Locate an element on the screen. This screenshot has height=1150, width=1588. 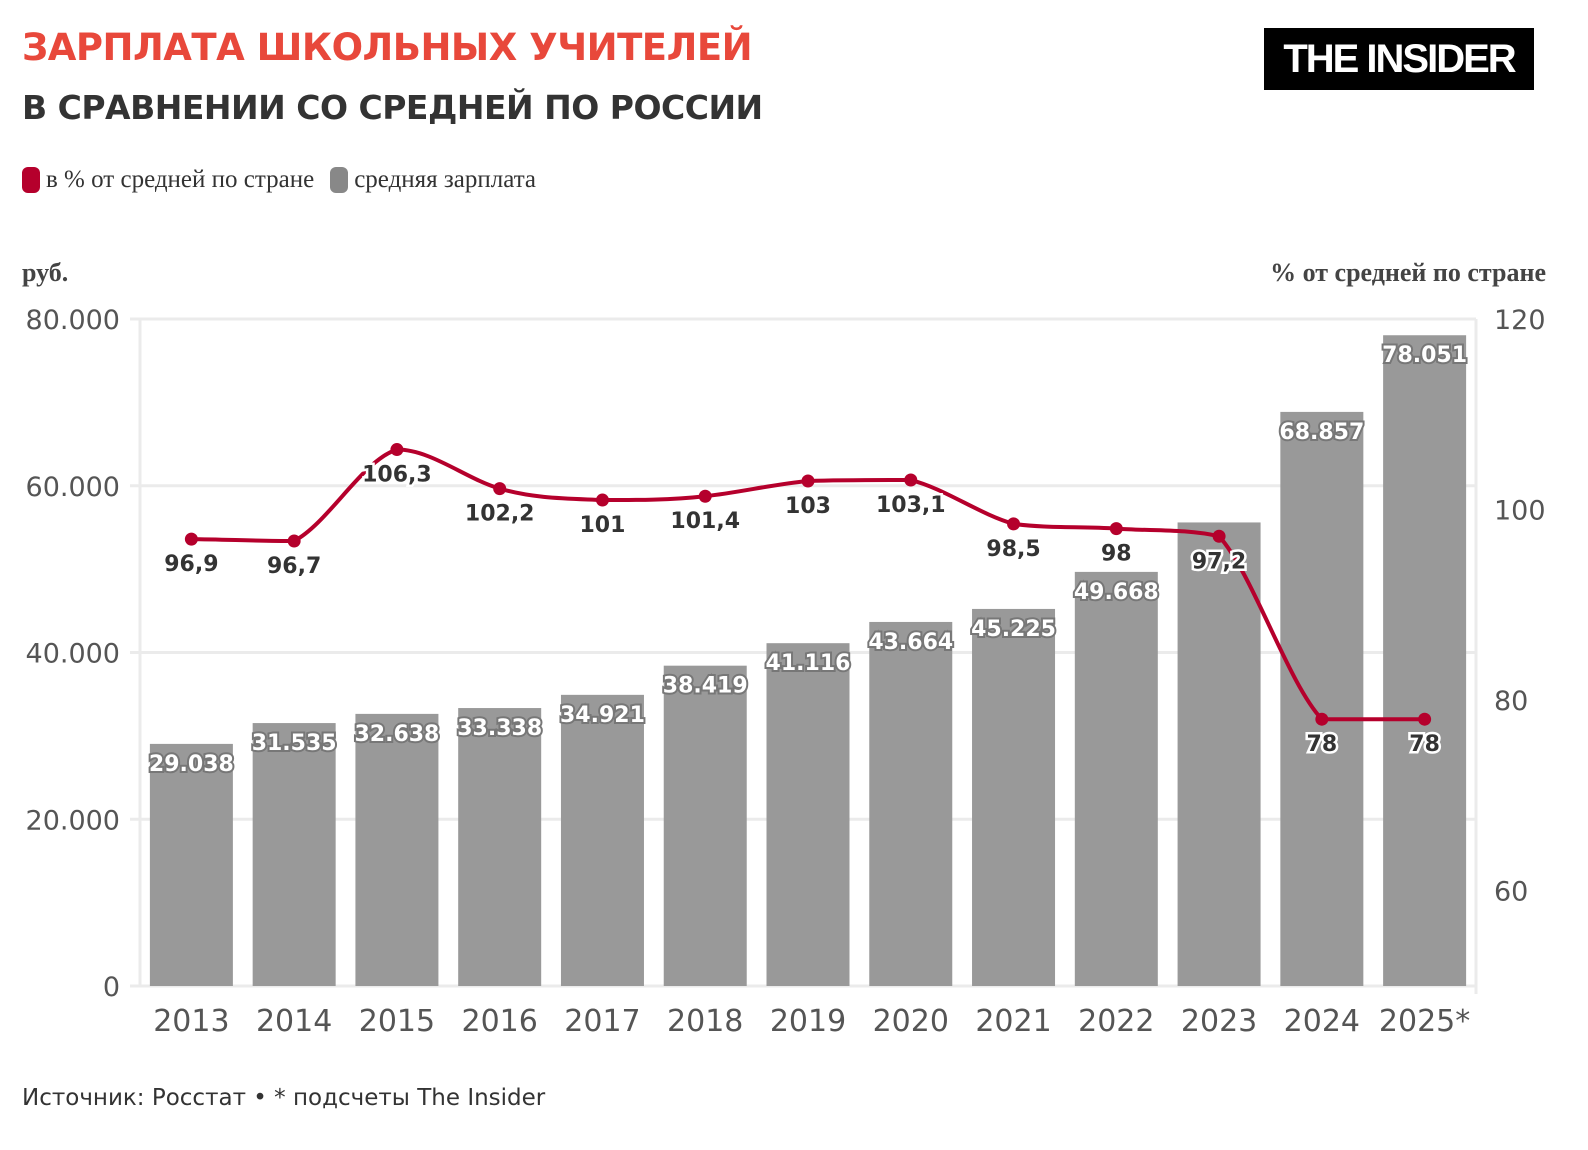
bar-value-label: 34.921 is located at coordinates (602, 715).